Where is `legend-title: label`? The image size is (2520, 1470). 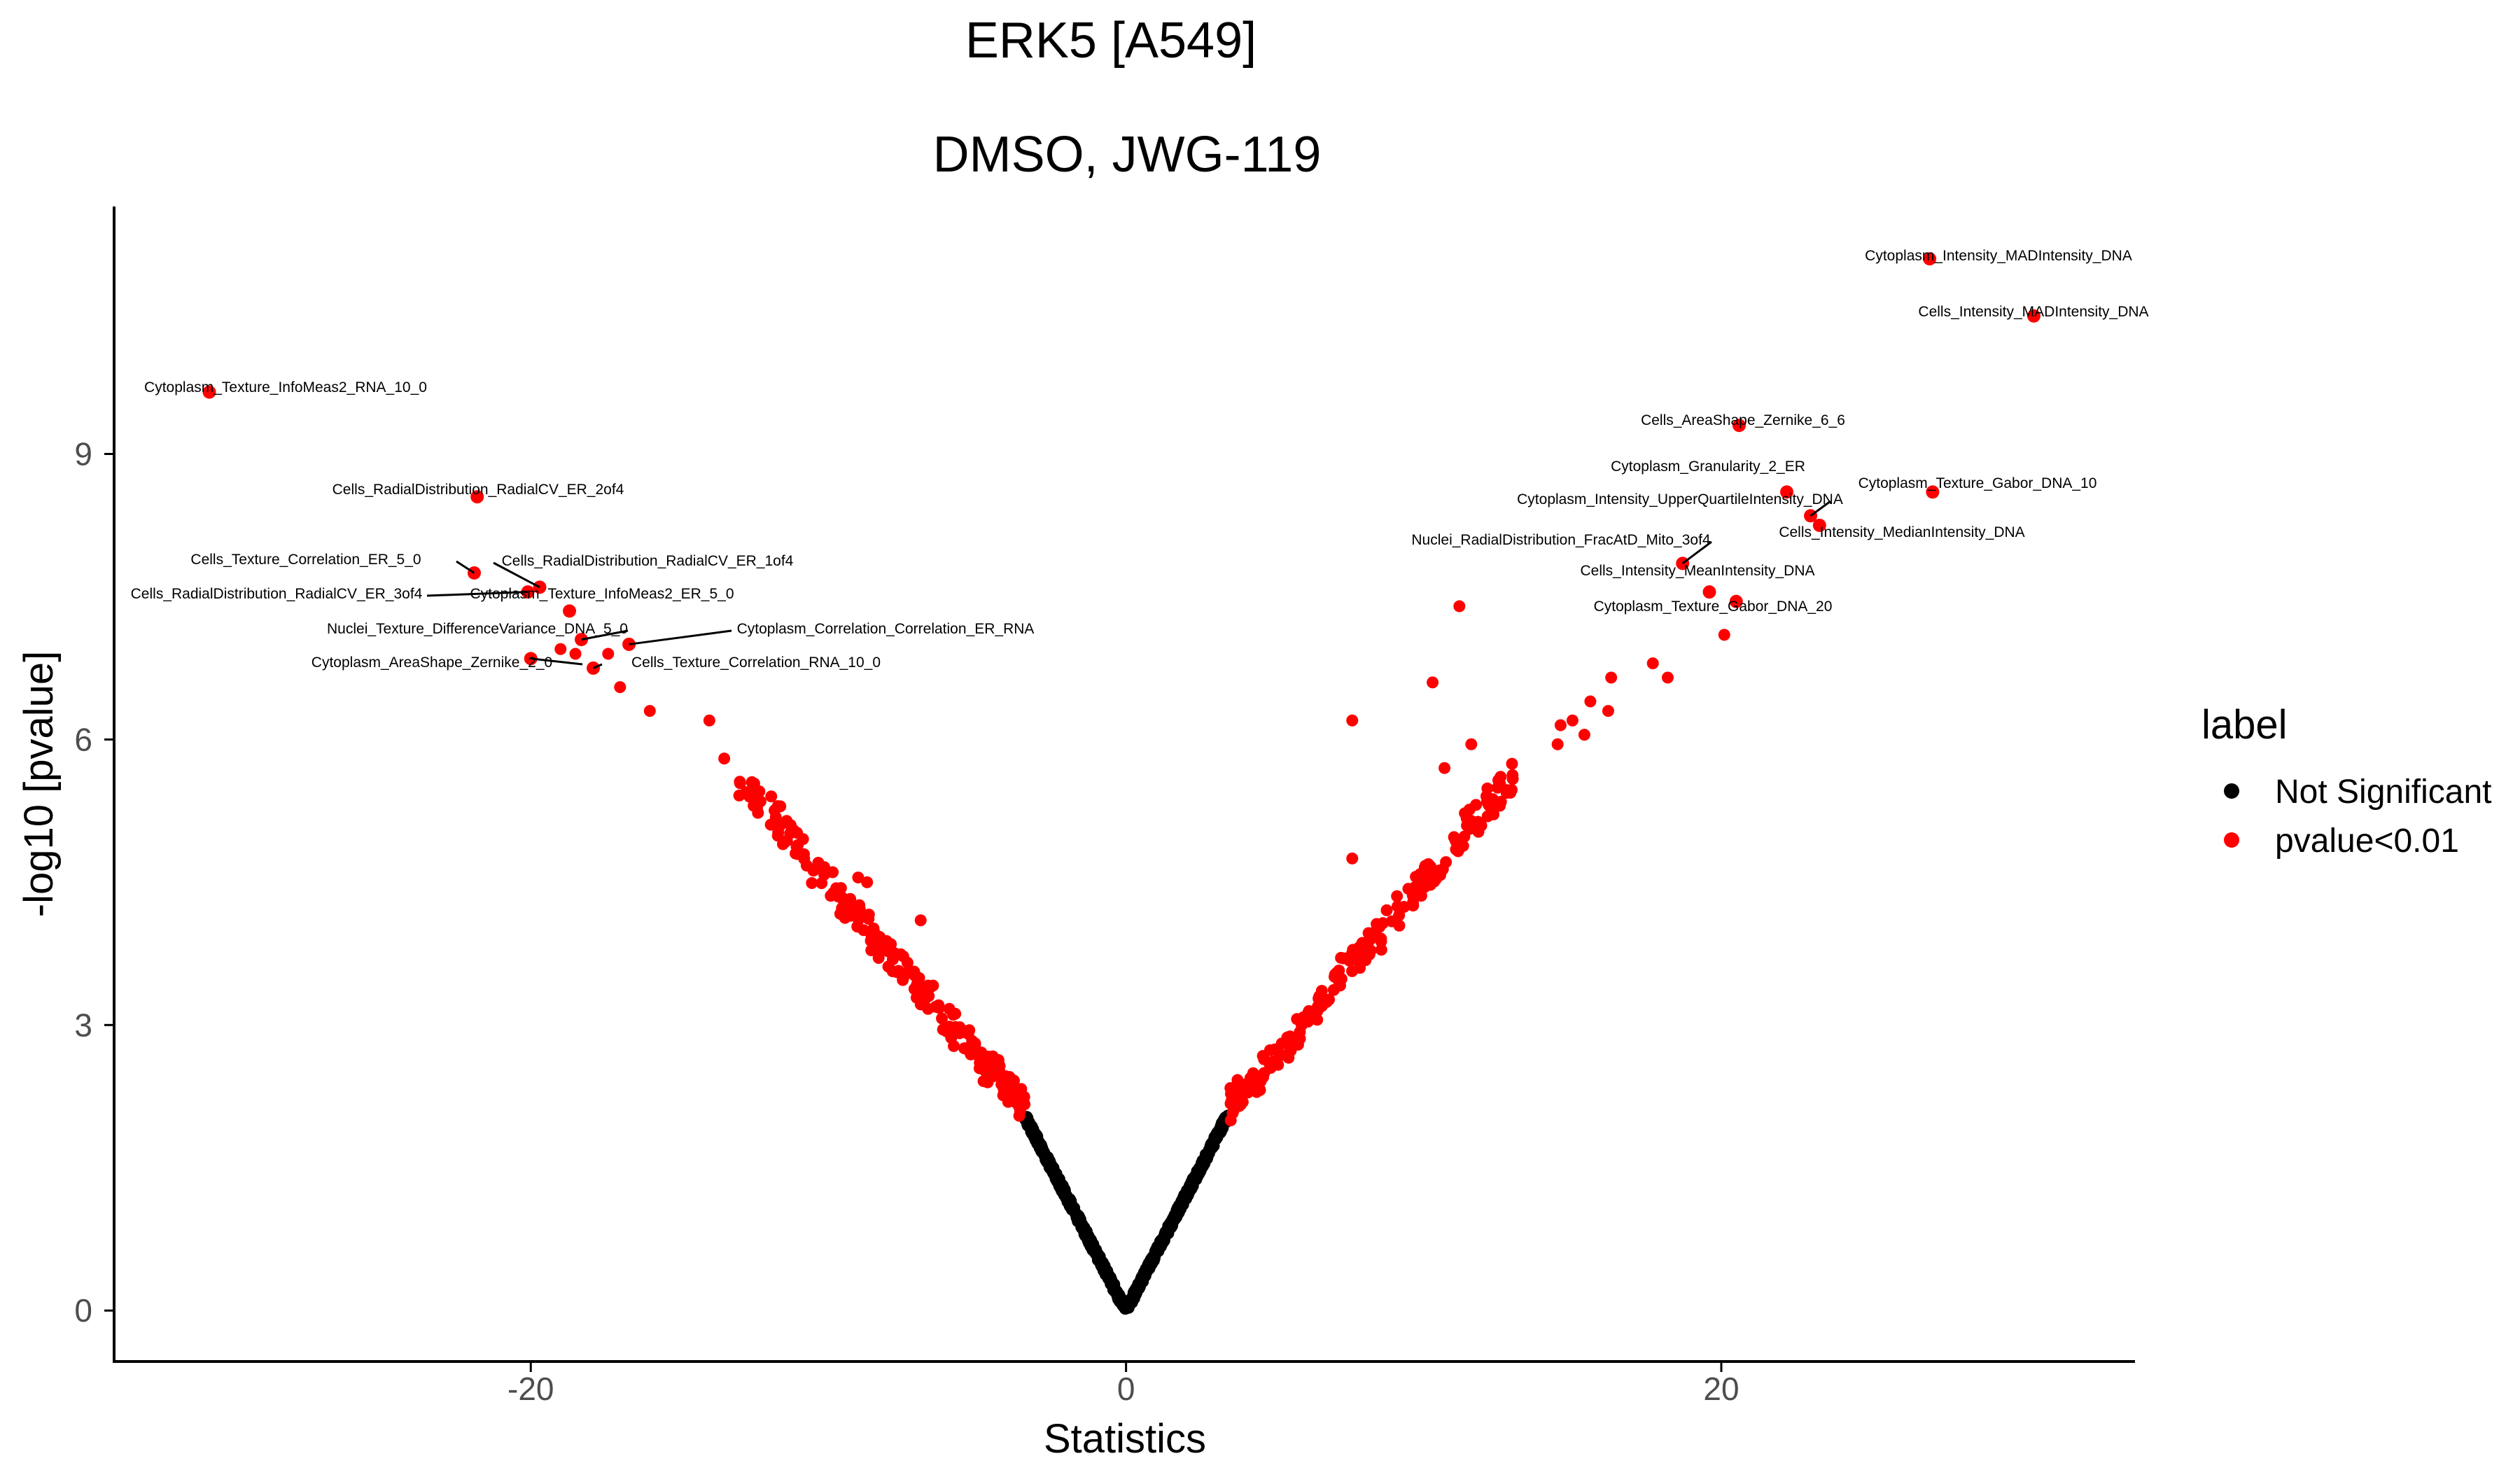
legend-title: label is located at coordinates (2245, 725).